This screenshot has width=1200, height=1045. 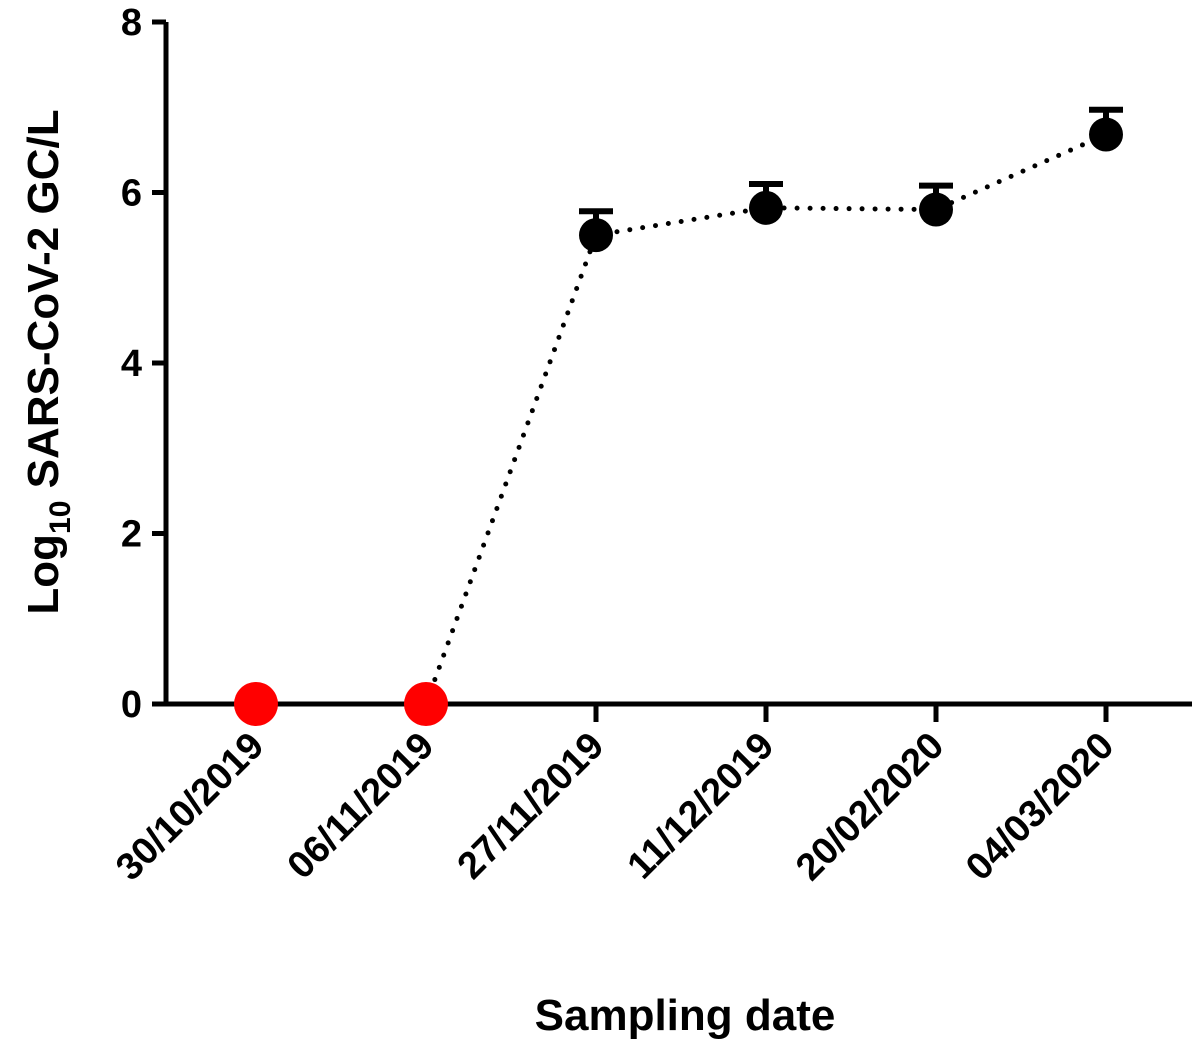 What do you see at coordinates (131, 364) in the screenshot?
I see `y-tick-label: 4` at bounding box center [131, 364].